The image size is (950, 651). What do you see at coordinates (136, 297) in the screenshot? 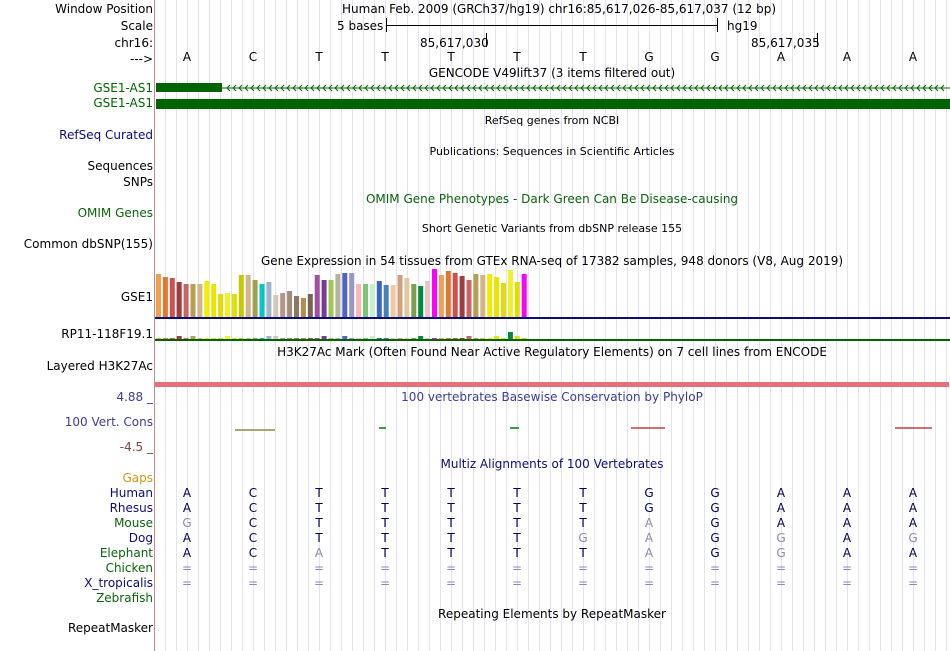
I see `gtex-gene-label-1: GSE1` at bounding box center [136, 297].